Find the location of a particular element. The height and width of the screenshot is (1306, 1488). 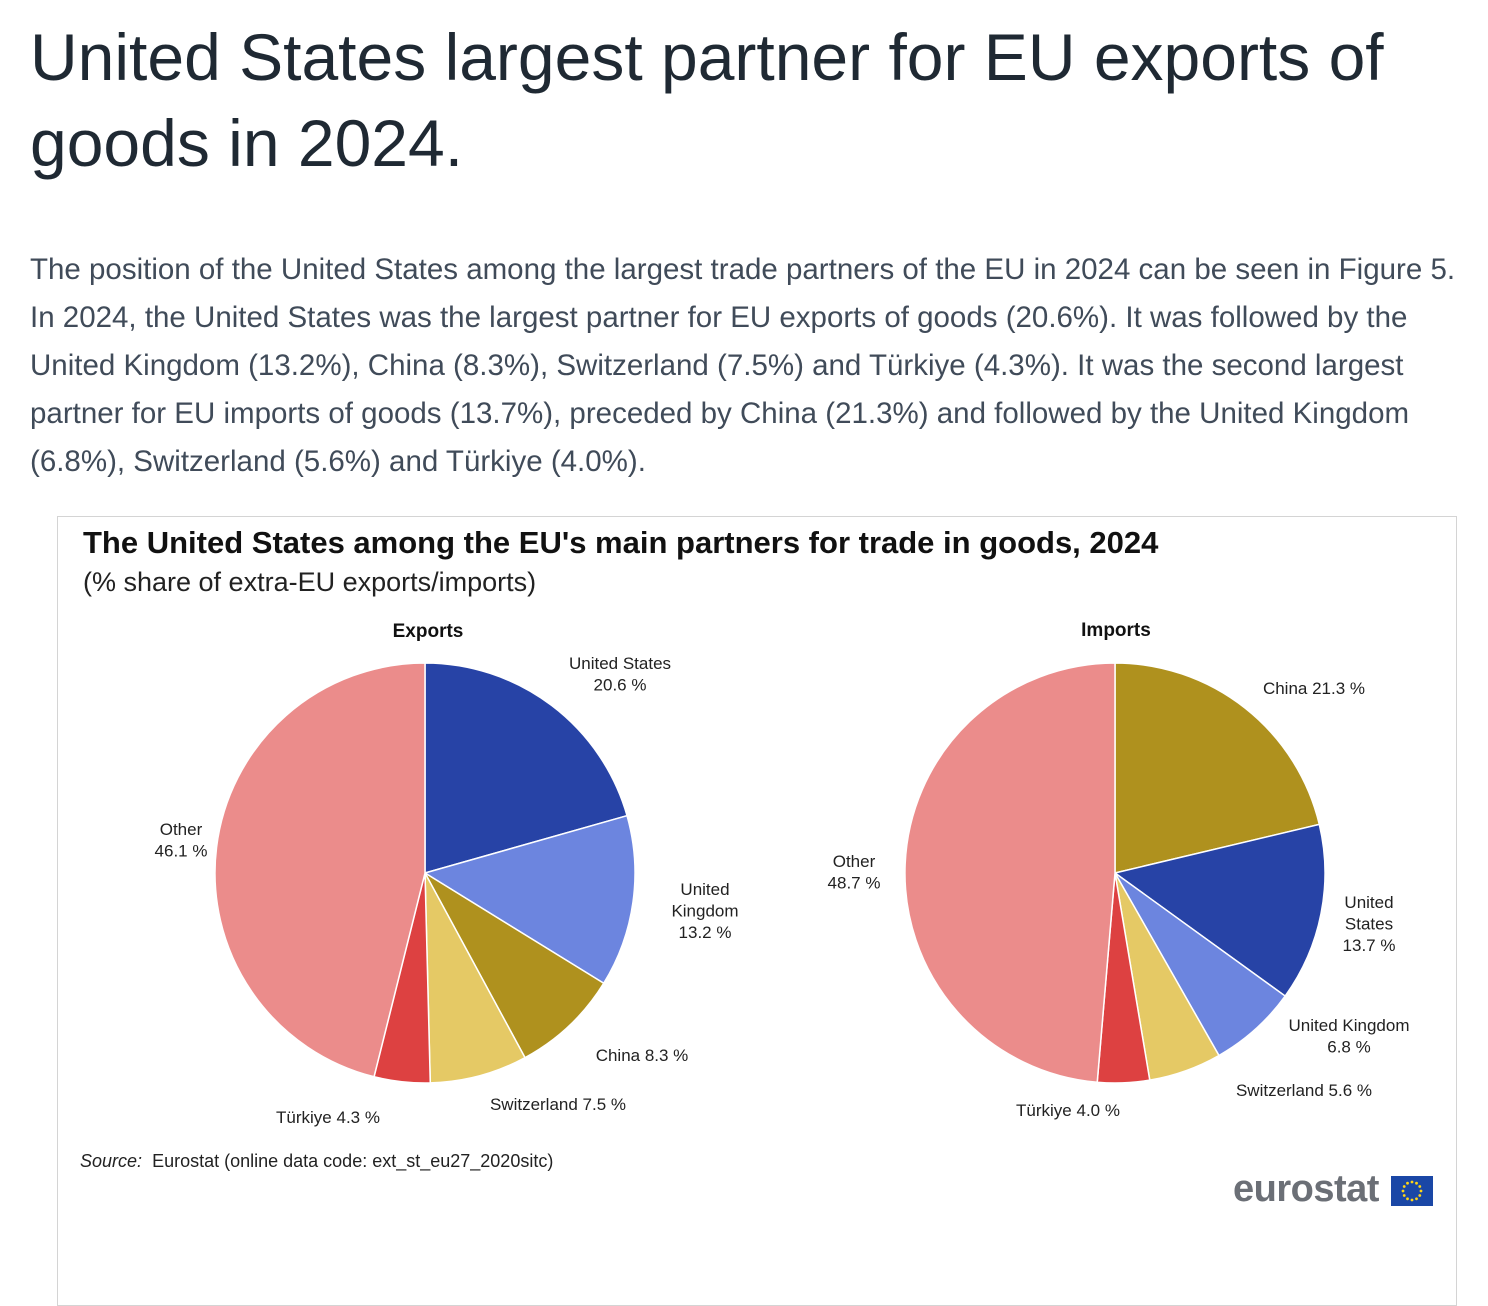

source-label: Source: is located at coordinates (111, 1161).